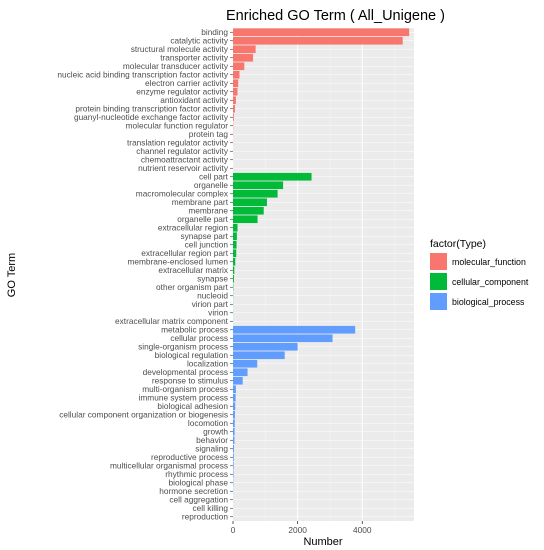 The image size is (544, 550). What do you see at coordinates (218, 313) in the screenshot?
I see `y-tick-label: virion` at bounding box center [218, 313].